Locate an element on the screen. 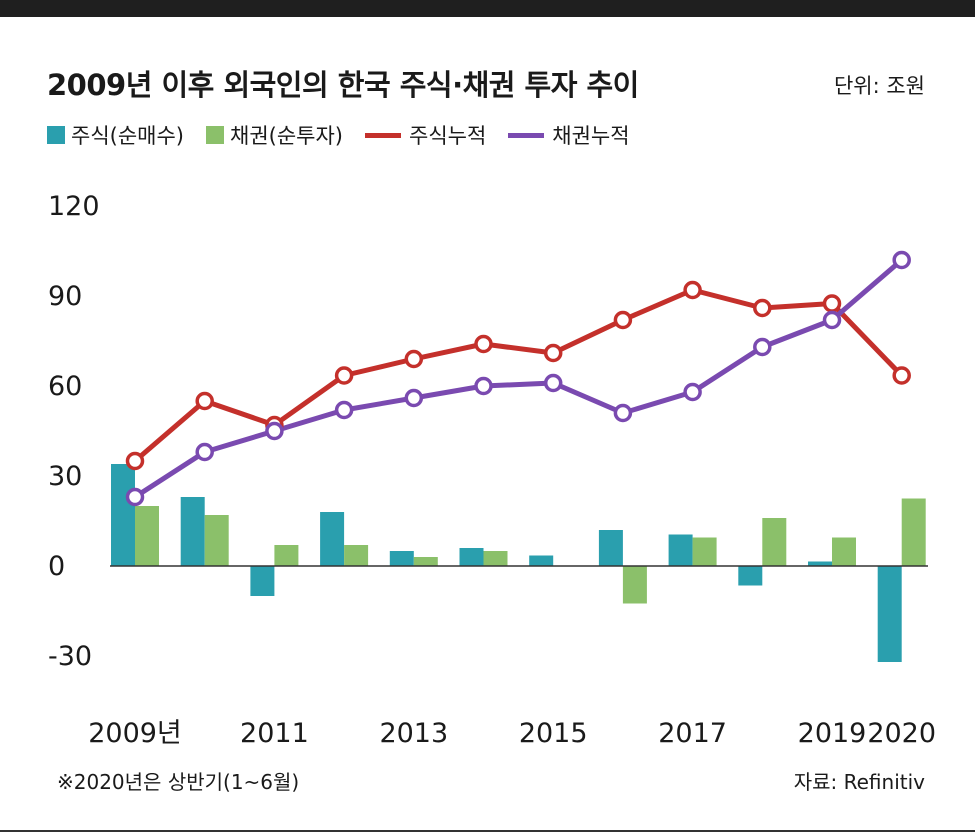 The width and height of the screenshot is (975, 837). x-tick-label: 2020 is located at coordinates (901, 733).